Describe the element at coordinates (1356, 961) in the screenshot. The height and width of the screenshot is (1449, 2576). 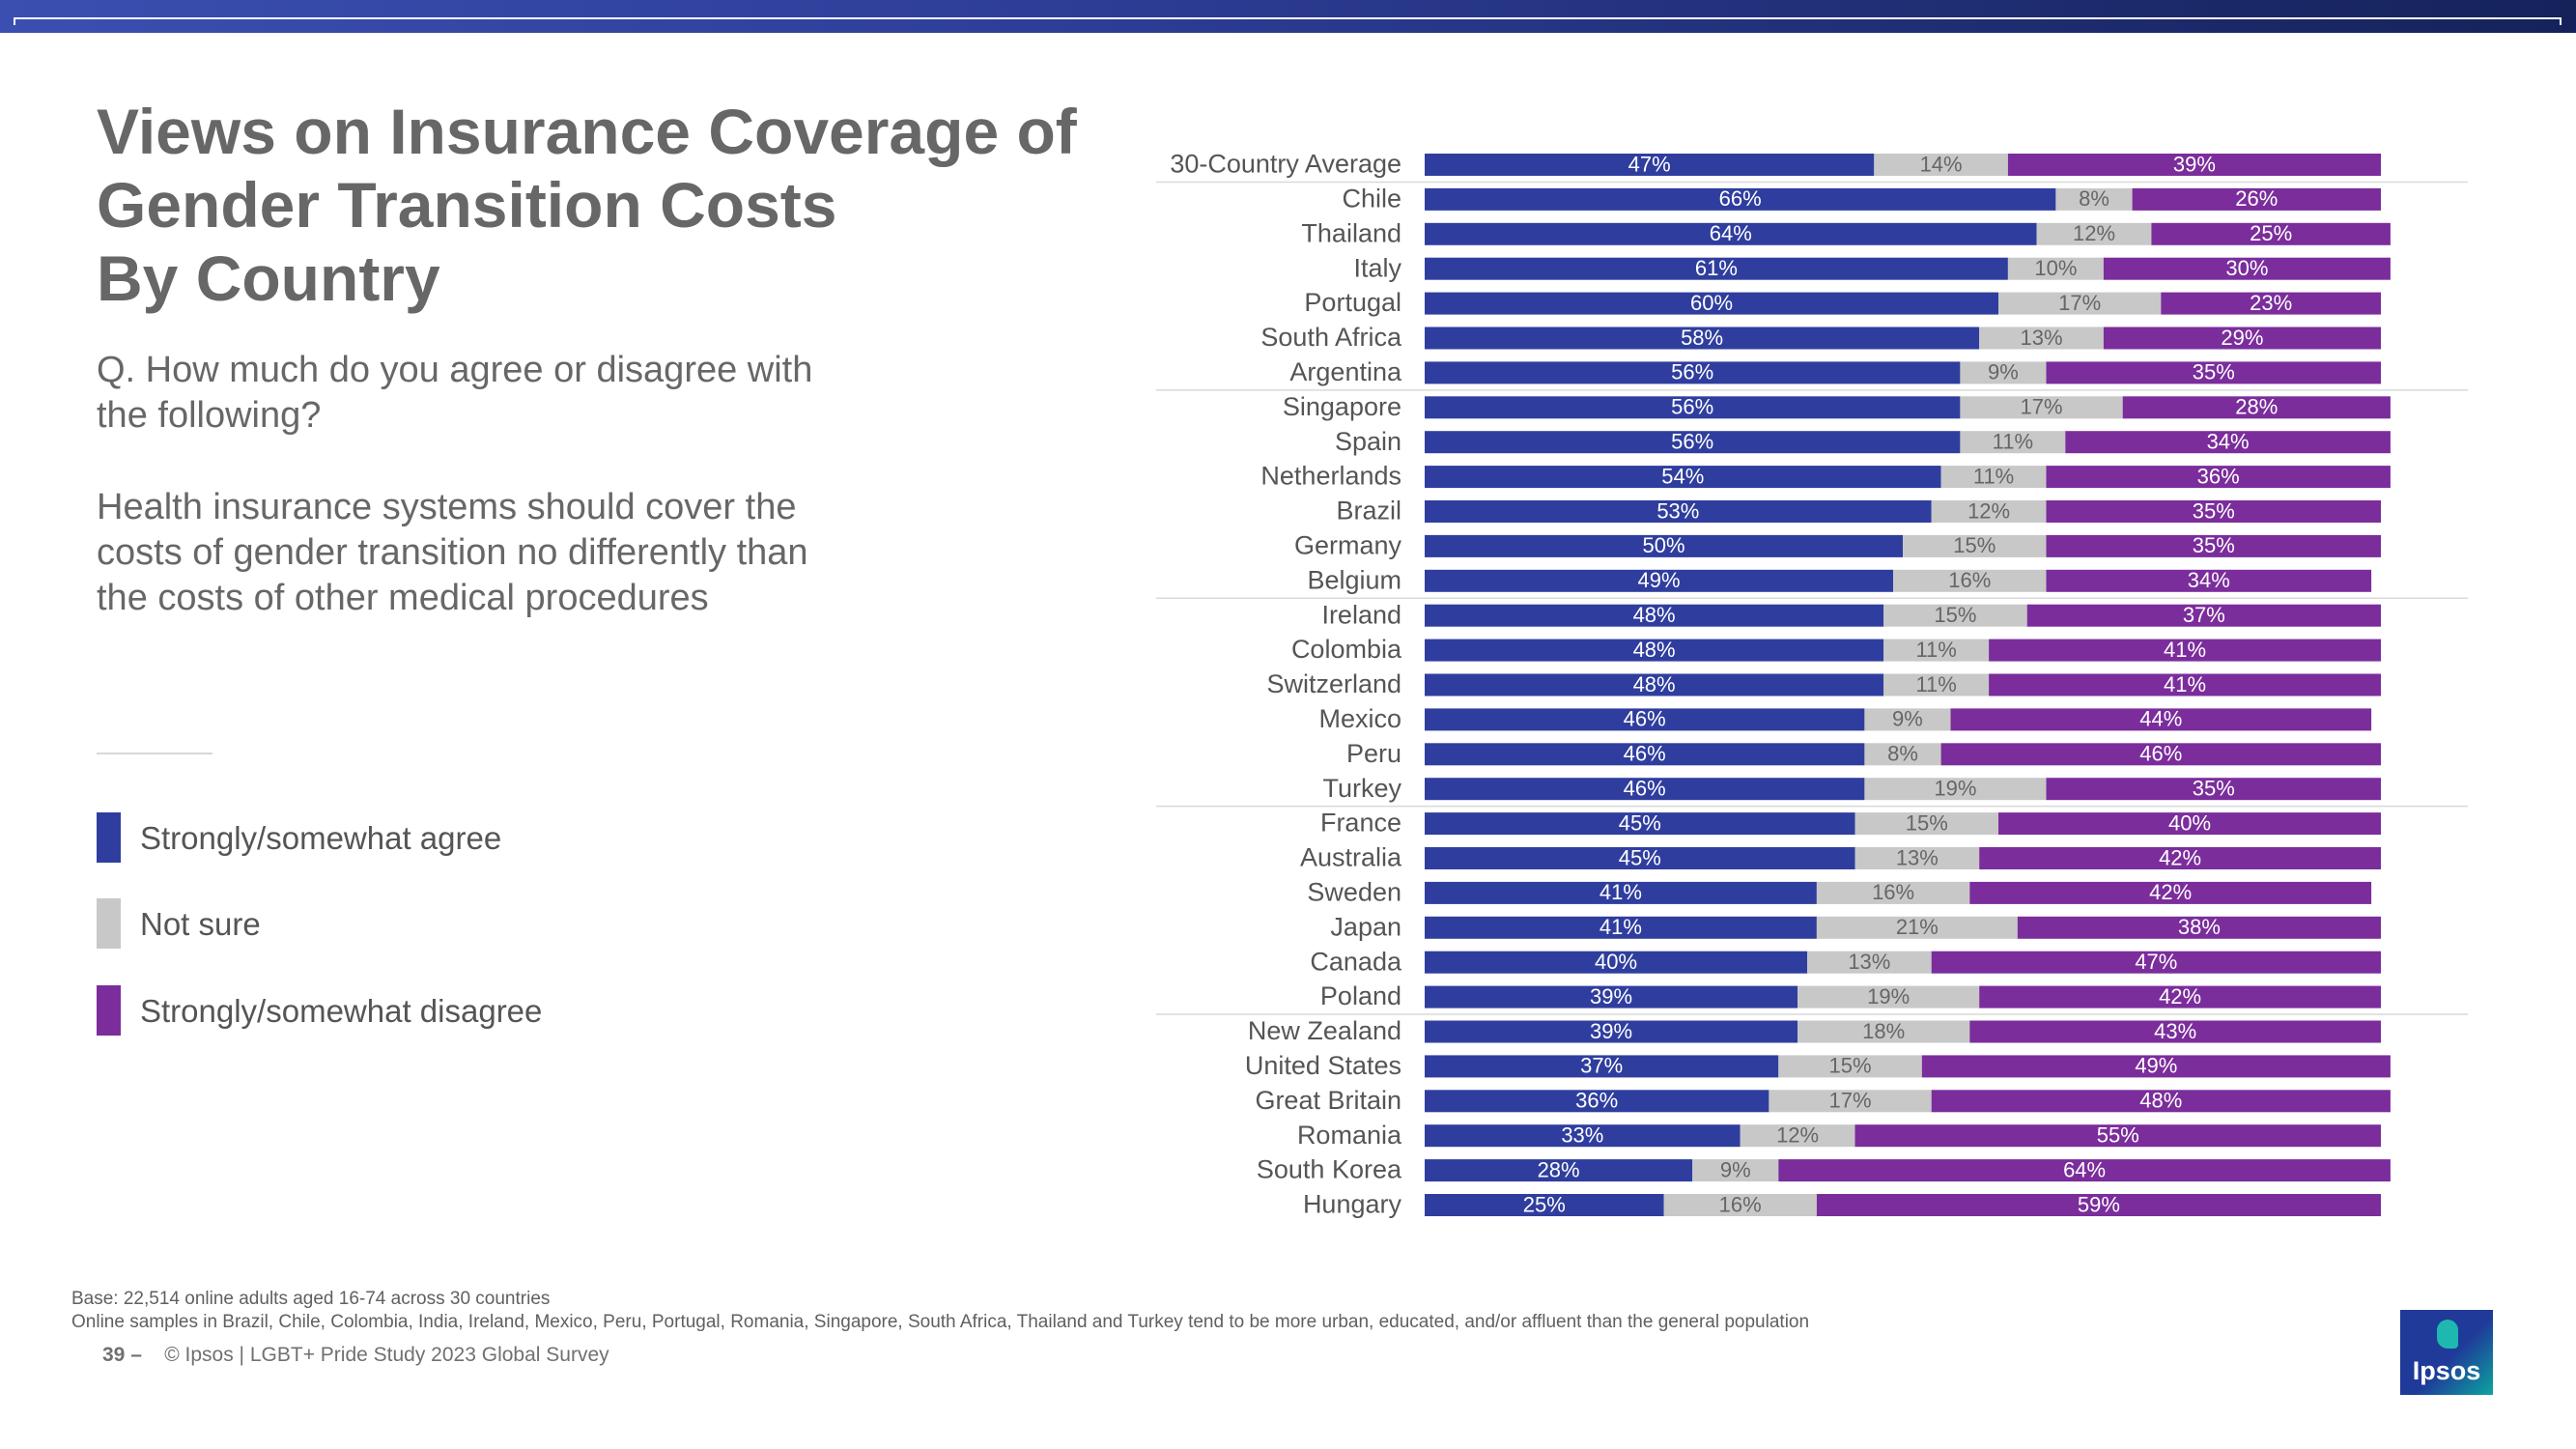
I see `category-label-canada: Canada` at that location.